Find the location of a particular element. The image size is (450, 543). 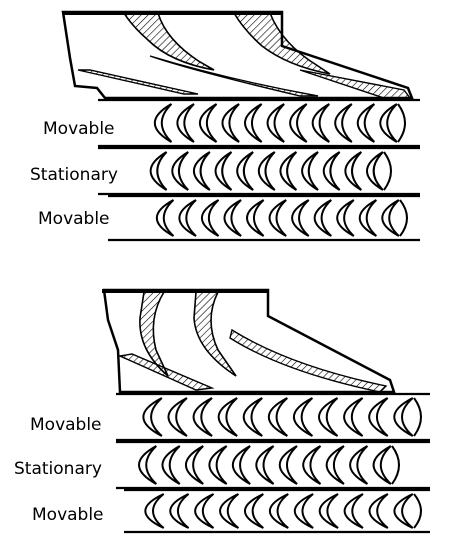

bottom-rows-row-1-movable is located at coordinates (273, 417).